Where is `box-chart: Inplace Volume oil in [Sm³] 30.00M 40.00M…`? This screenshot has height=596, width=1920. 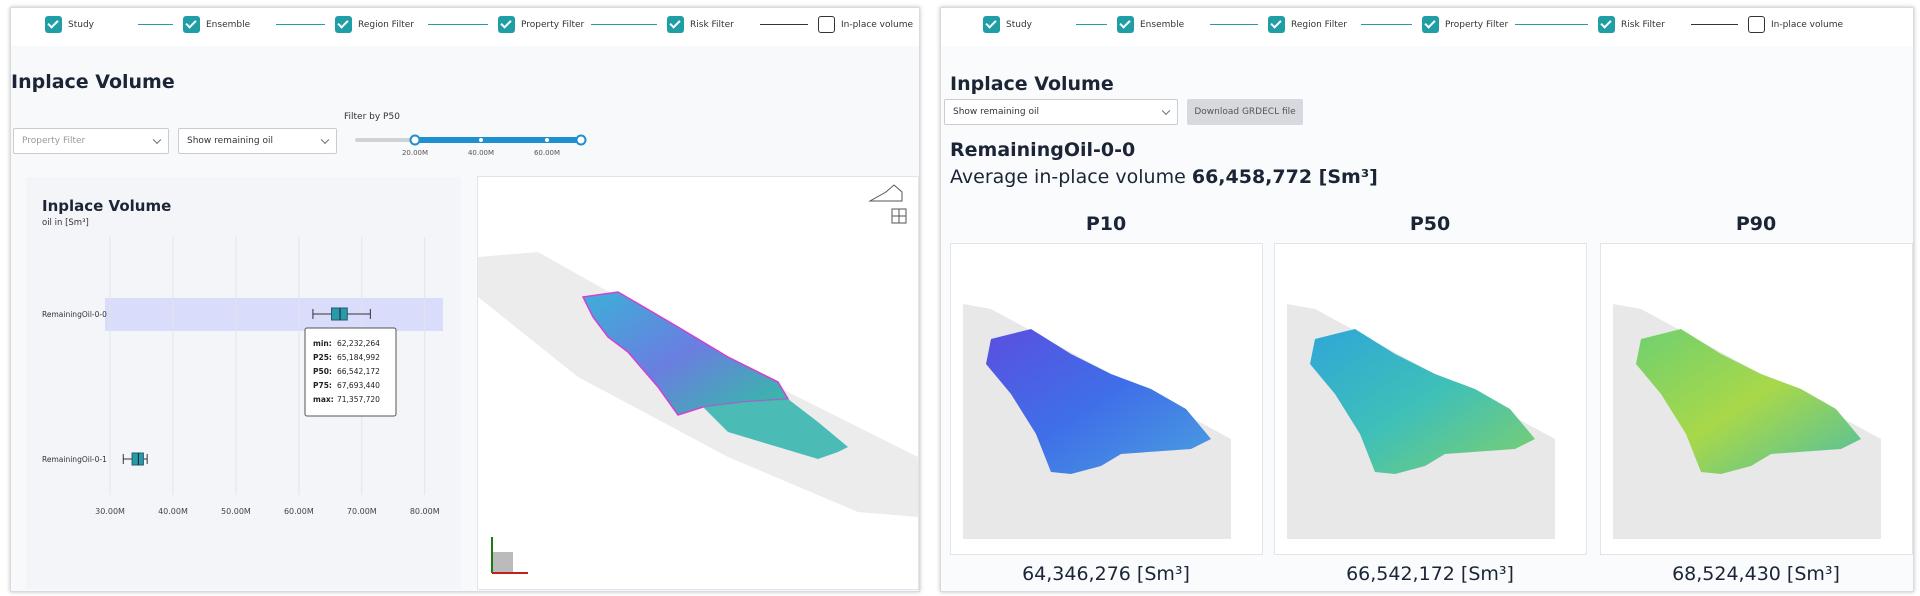 box-chart: Inplace Volume oil in [Sm³] 30.00M 40.00M… is located at coordinates (242, 356).